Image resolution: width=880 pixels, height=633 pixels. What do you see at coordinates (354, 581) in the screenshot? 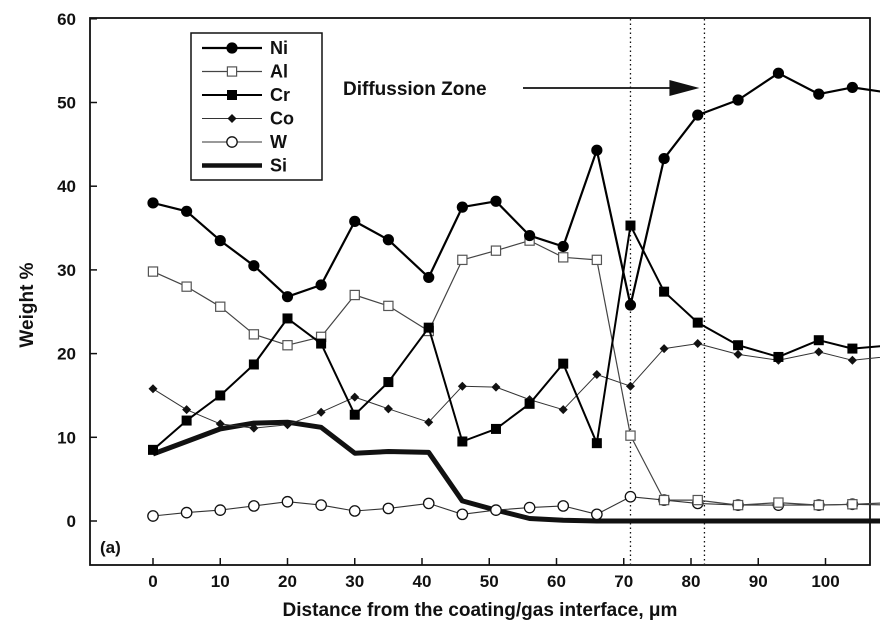
I see `x-tick-label: 30` at bounding box center [354, 581].